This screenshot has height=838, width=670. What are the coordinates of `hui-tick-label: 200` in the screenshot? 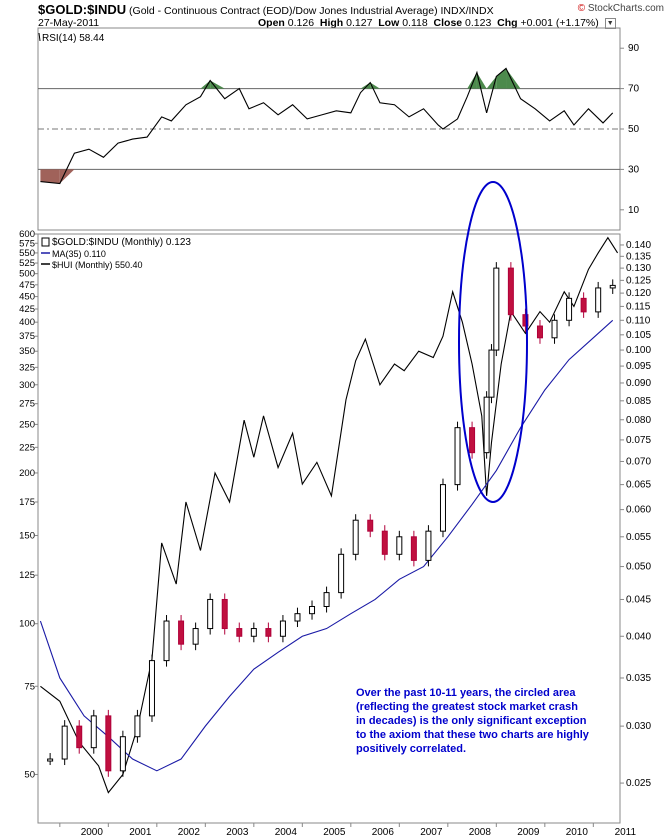 It's located at (27, 473).